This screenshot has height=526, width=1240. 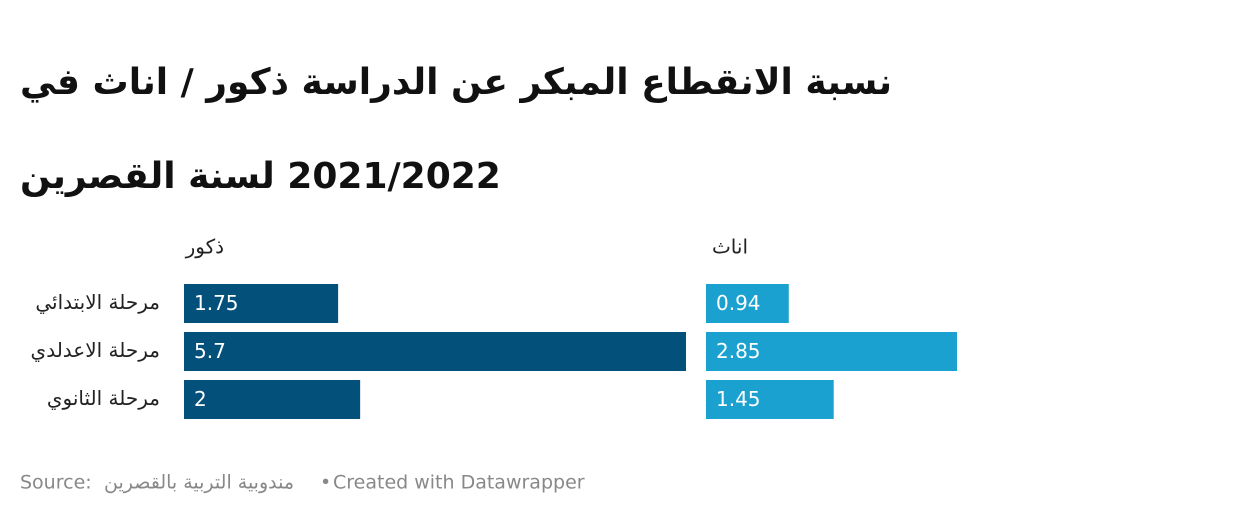 I want to click on category-label: مرحلة الاعدلدي, so click(x=95, y=350).